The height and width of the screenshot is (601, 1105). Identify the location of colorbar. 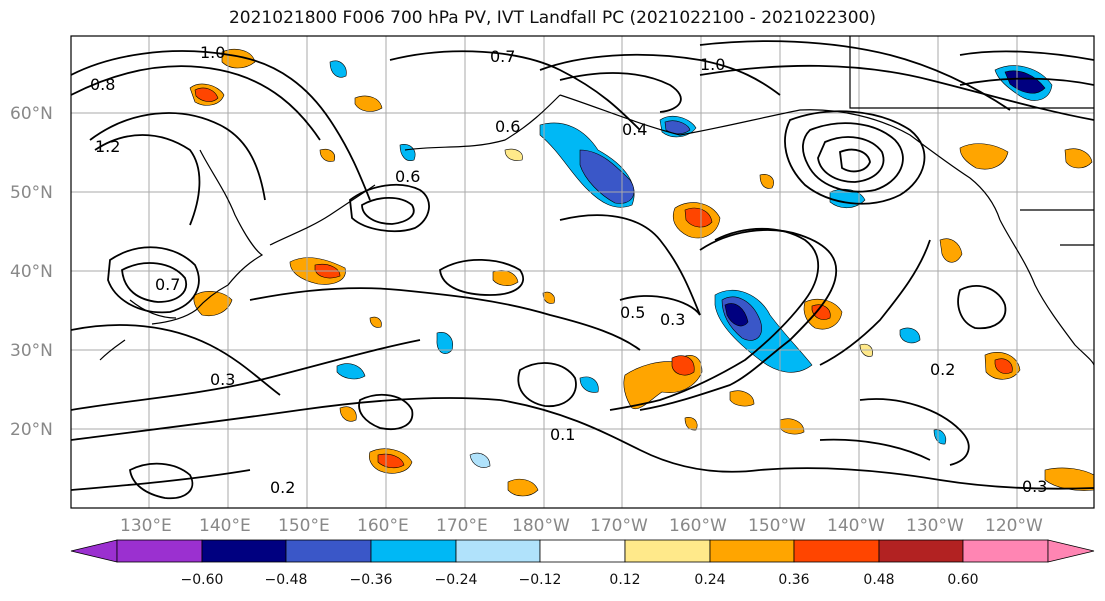
(582, 551).